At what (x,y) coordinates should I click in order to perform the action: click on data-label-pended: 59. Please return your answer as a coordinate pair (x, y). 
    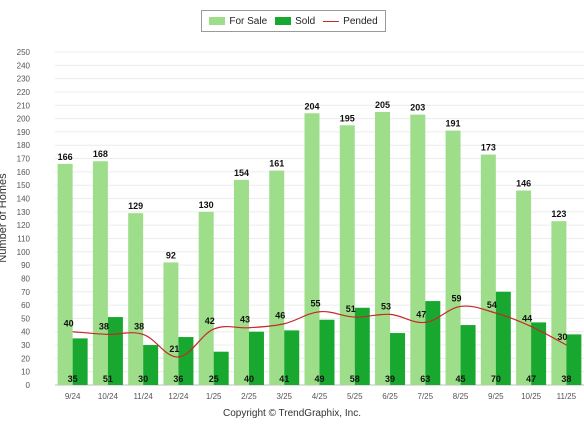
    Looking at the image, I should click on (457, 298).